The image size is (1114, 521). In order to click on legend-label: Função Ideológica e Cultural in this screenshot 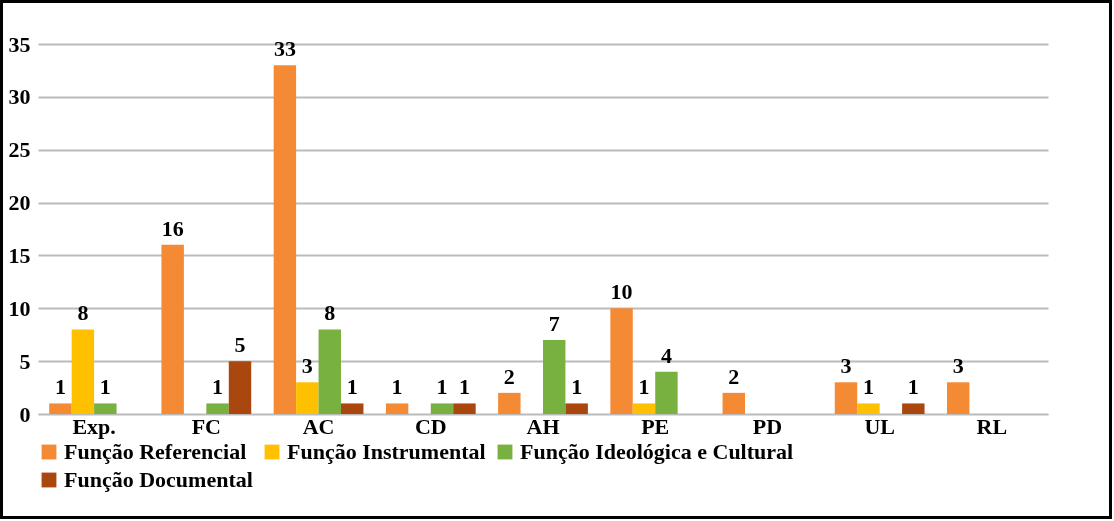, I will do `click(657, 451)`.